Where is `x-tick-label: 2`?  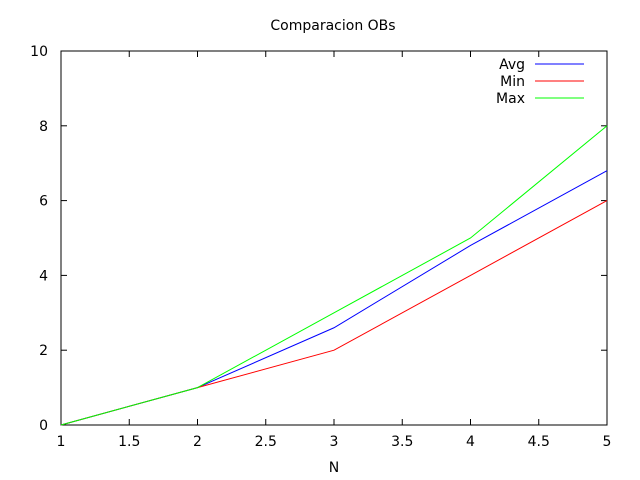
x-tick-label: 2 is located at coordinates (197, 442).